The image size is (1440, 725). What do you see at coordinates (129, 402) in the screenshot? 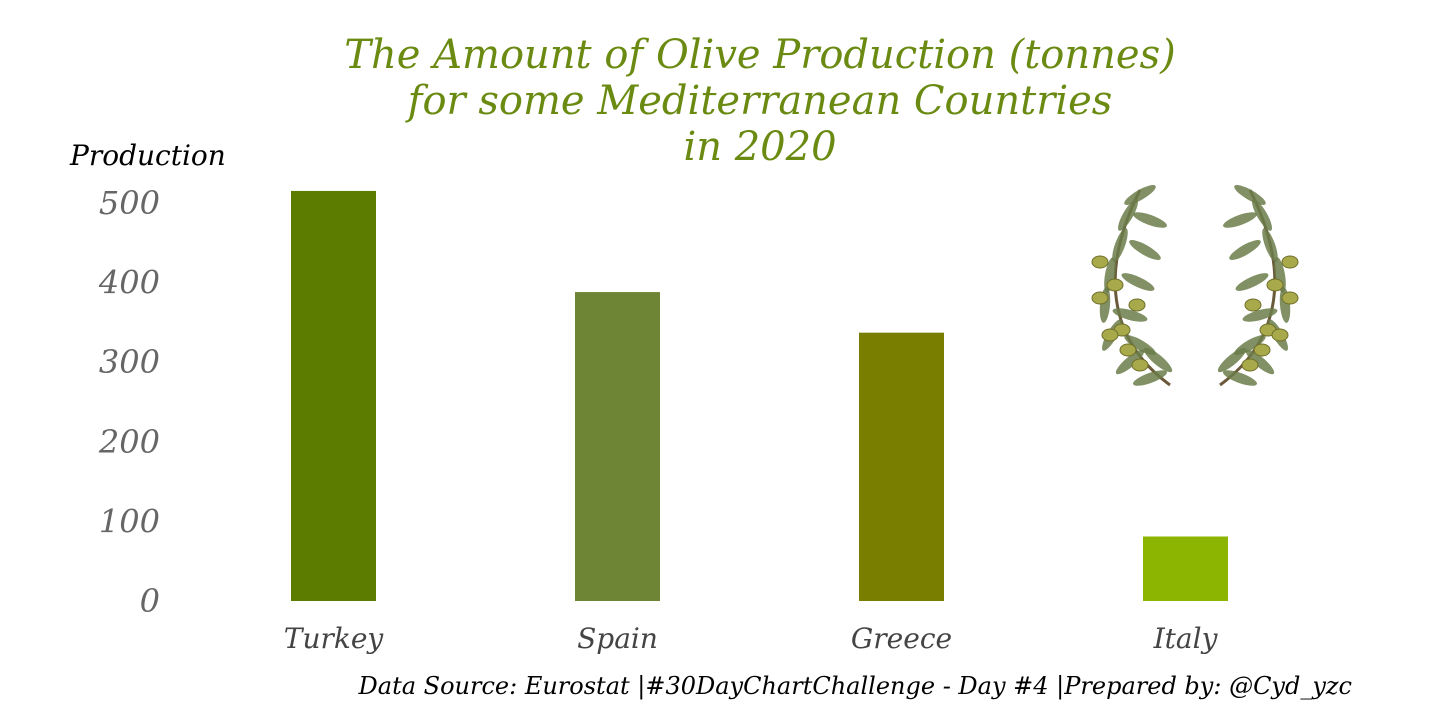
I see `y-axis: 0 100 200 300 400 500` at bounding box center [129, 402].